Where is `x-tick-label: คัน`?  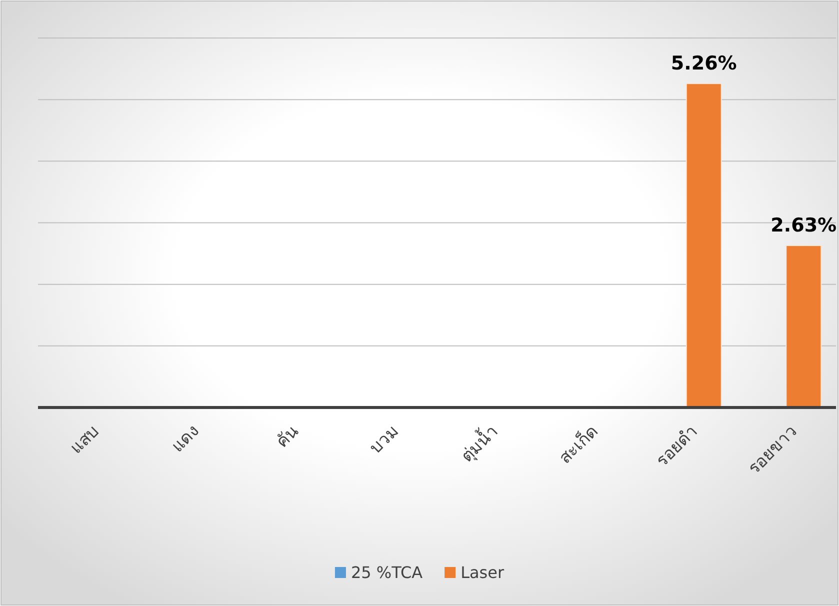 x-tick-label: คัน is located at coordinates (287, 436).